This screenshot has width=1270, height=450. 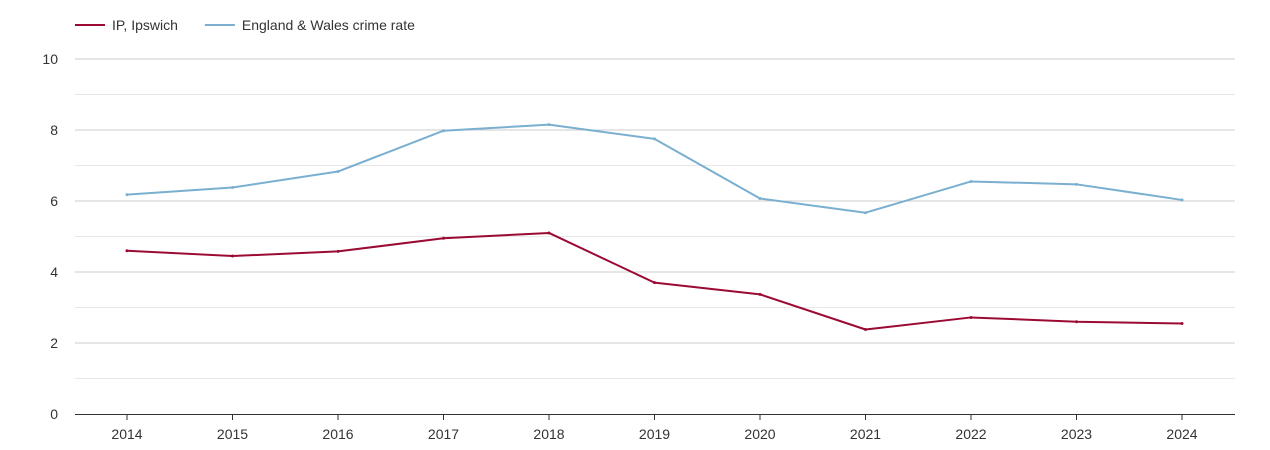 What do you see at coordinates (54, 201) in the screenshot?
I see `y-tick-label: 6` at bounding box center [54, 201].